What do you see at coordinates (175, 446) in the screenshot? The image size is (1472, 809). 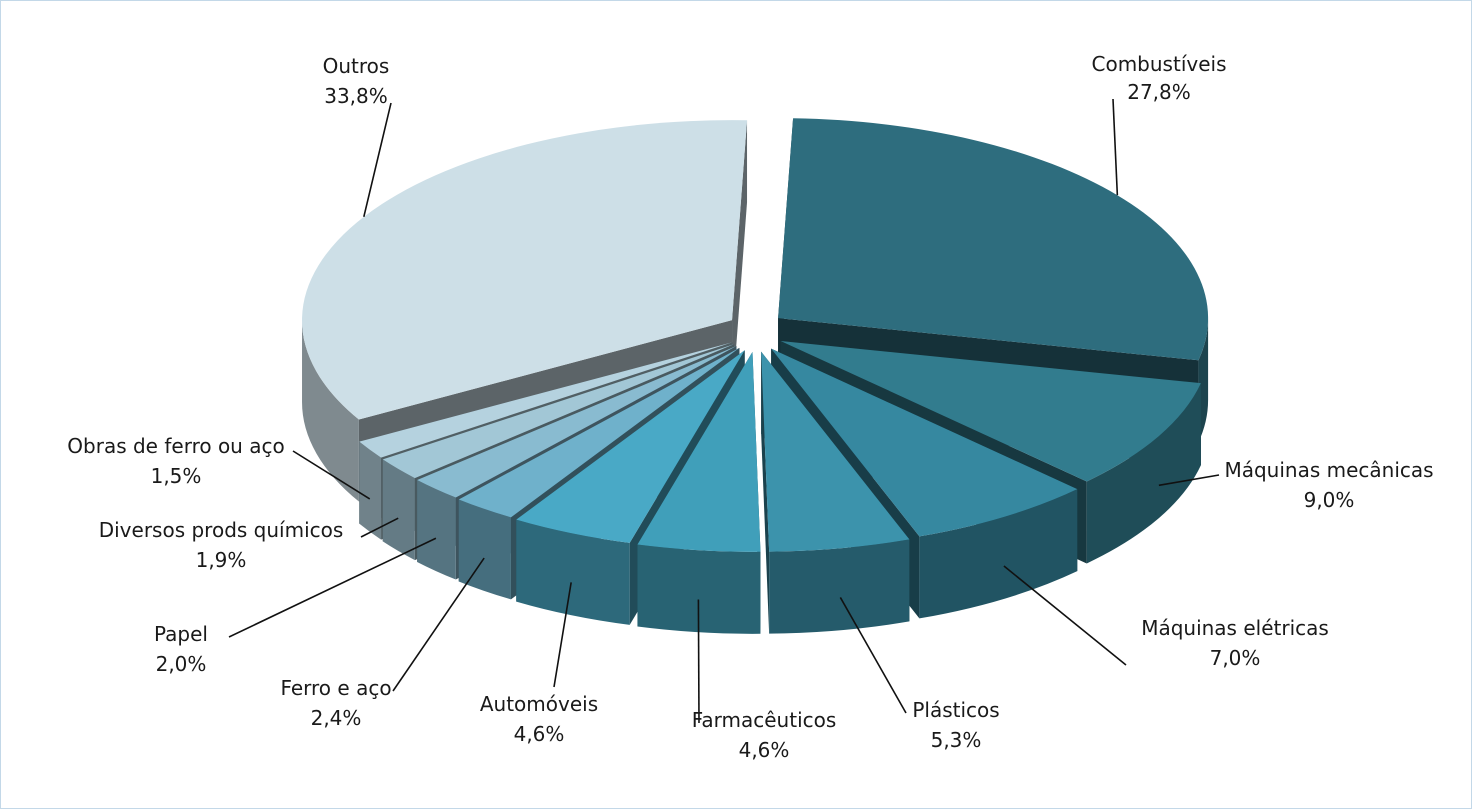 I see `slice-name-label: Obras de ferro ou aço` at bounding box center [175, 446].